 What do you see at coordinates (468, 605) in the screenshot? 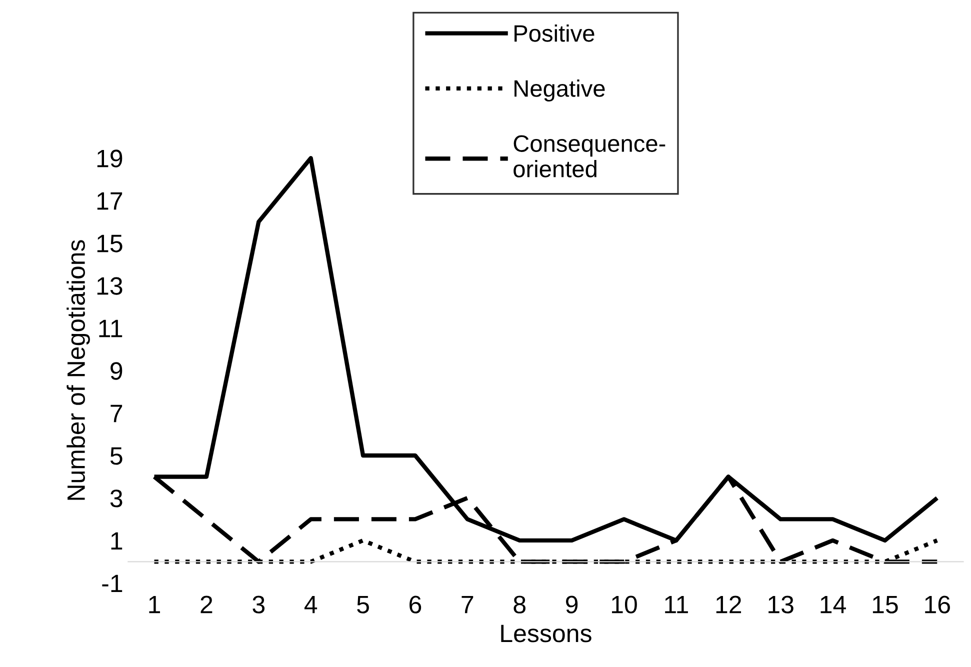
I see `x-tick-label: 7` at bounding box center [468, 605].